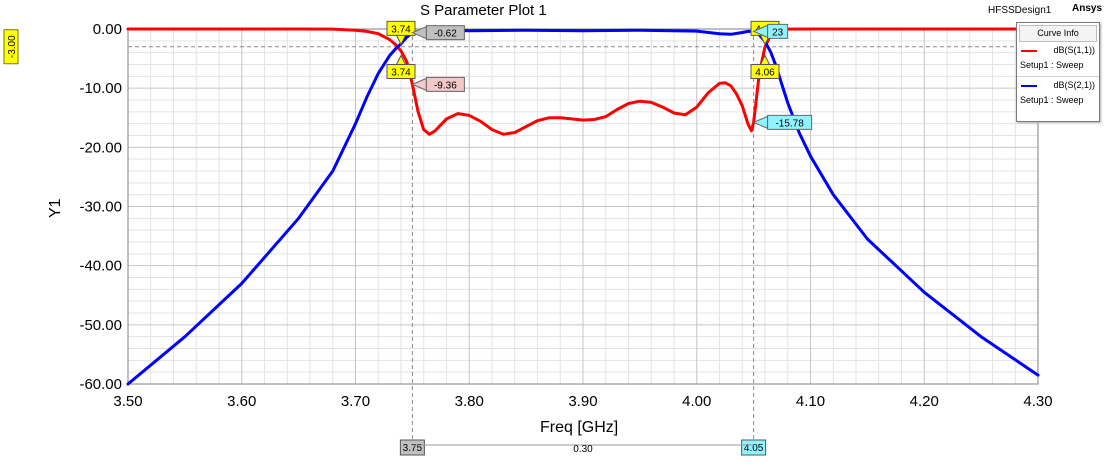 The height and width of the screenshot is (470, 1110). Describe the element at coordinates (1037, 401) in the screenshot. I see `x-tick-label: 4.30` at that location.